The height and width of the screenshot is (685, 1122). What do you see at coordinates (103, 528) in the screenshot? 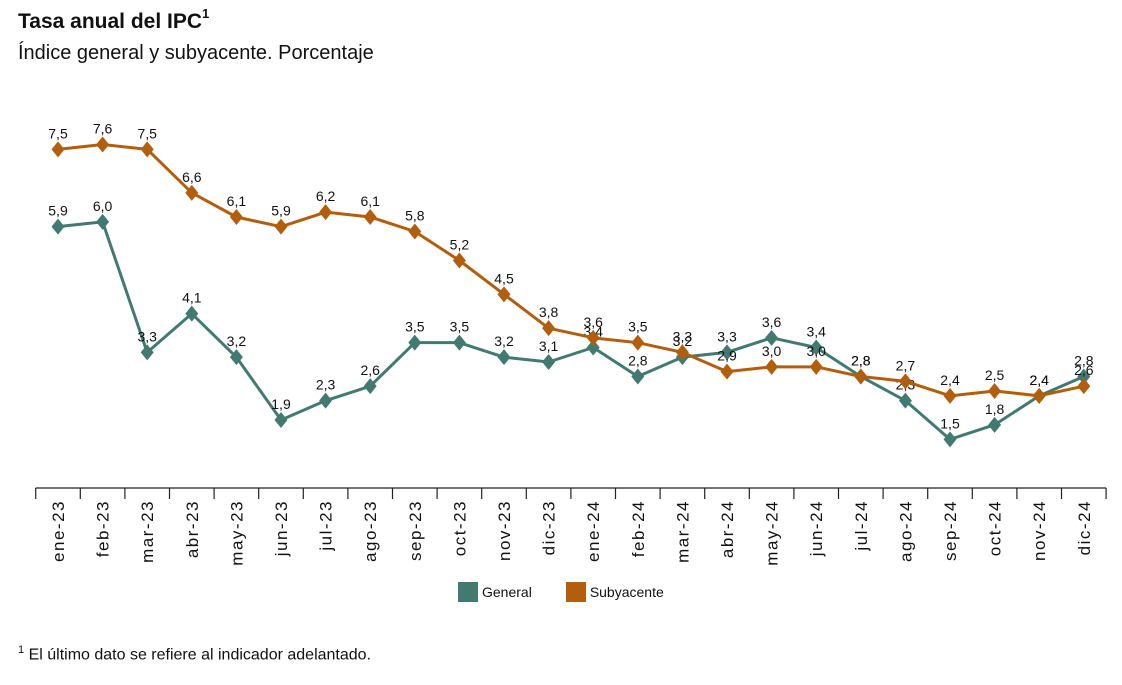
I see `x-tick-label: feb-23` at bounding box center [103, 528].